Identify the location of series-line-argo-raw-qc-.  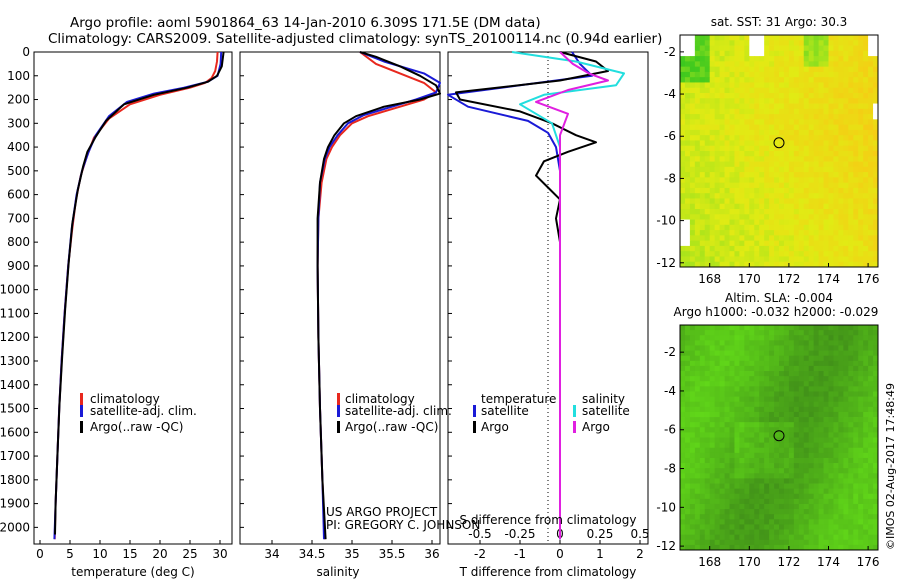
(378, 295).